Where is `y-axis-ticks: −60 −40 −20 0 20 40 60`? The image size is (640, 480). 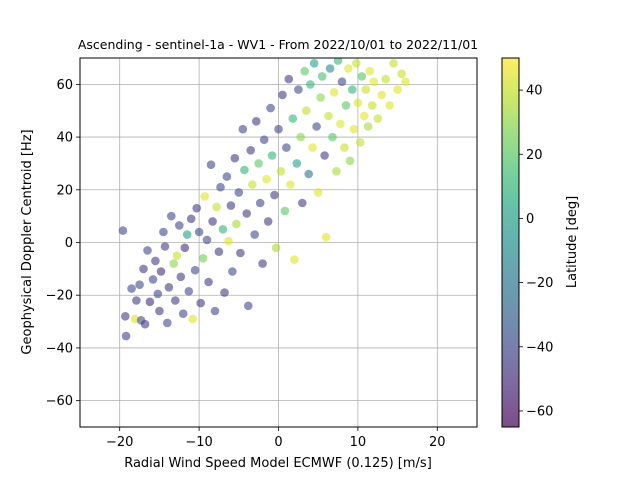 y-axis-ticks: −60 −40 −20 0 20 40 60 is located at coordinates (63, 243).